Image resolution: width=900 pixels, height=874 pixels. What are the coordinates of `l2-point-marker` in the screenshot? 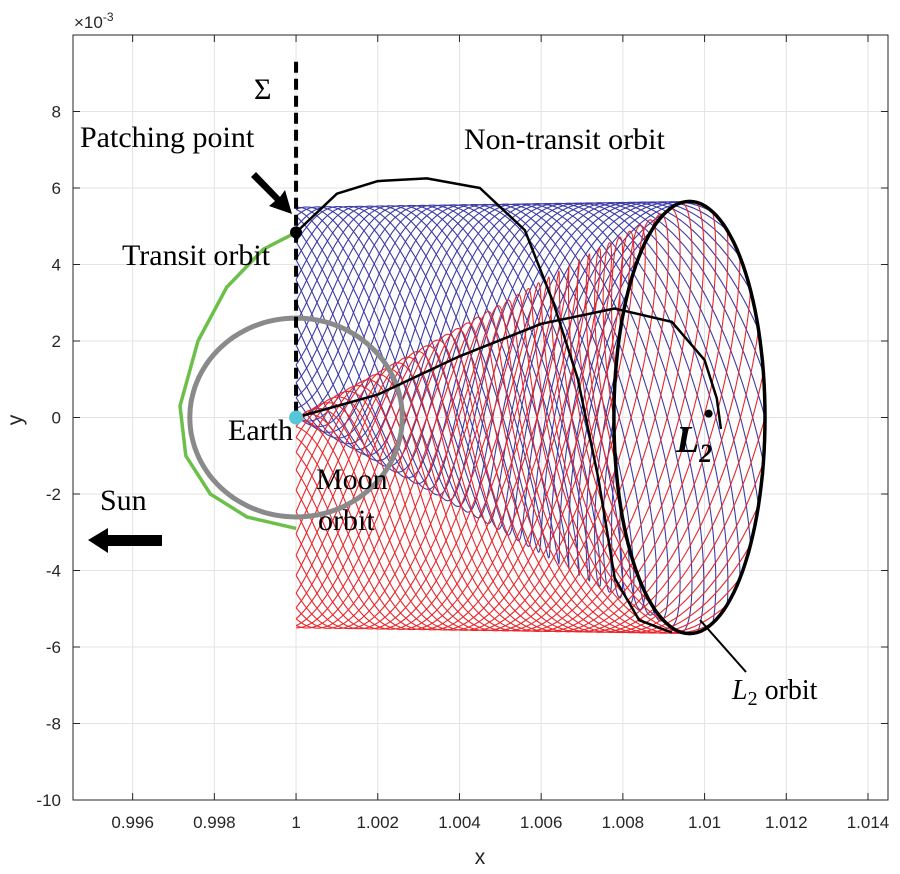 It's located at (708, 413).